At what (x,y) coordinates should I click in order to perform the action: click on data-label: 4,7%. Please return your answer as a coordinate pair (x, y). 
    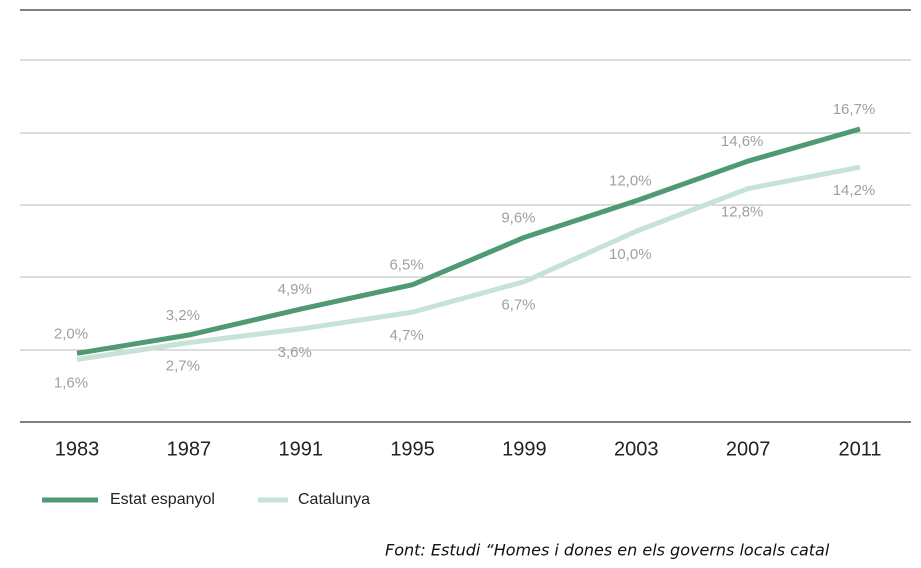
    Looking at the image, I should click on (406, 335).